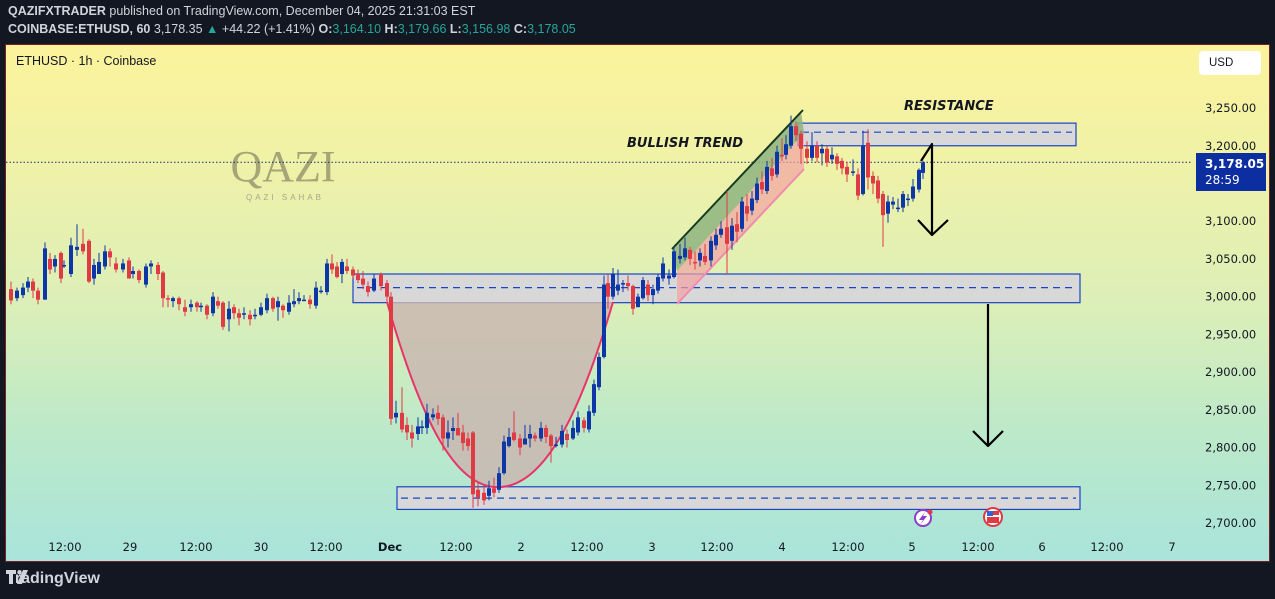 The width and height of the screenshot is (1275, 599). I want to click on resistance-down-arrow-shaft, so click(927, 188).